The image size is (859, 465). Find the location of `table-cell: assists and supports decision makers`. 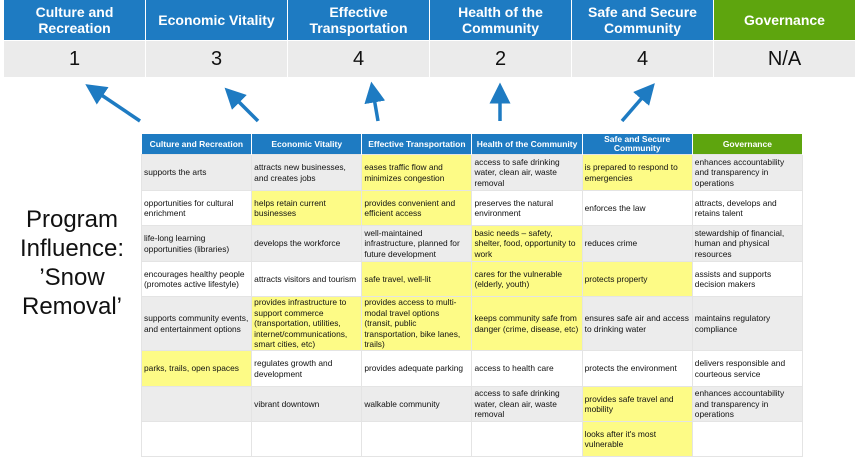

table-cell: assists and supports decision makers is located at coordinates (747, 279).